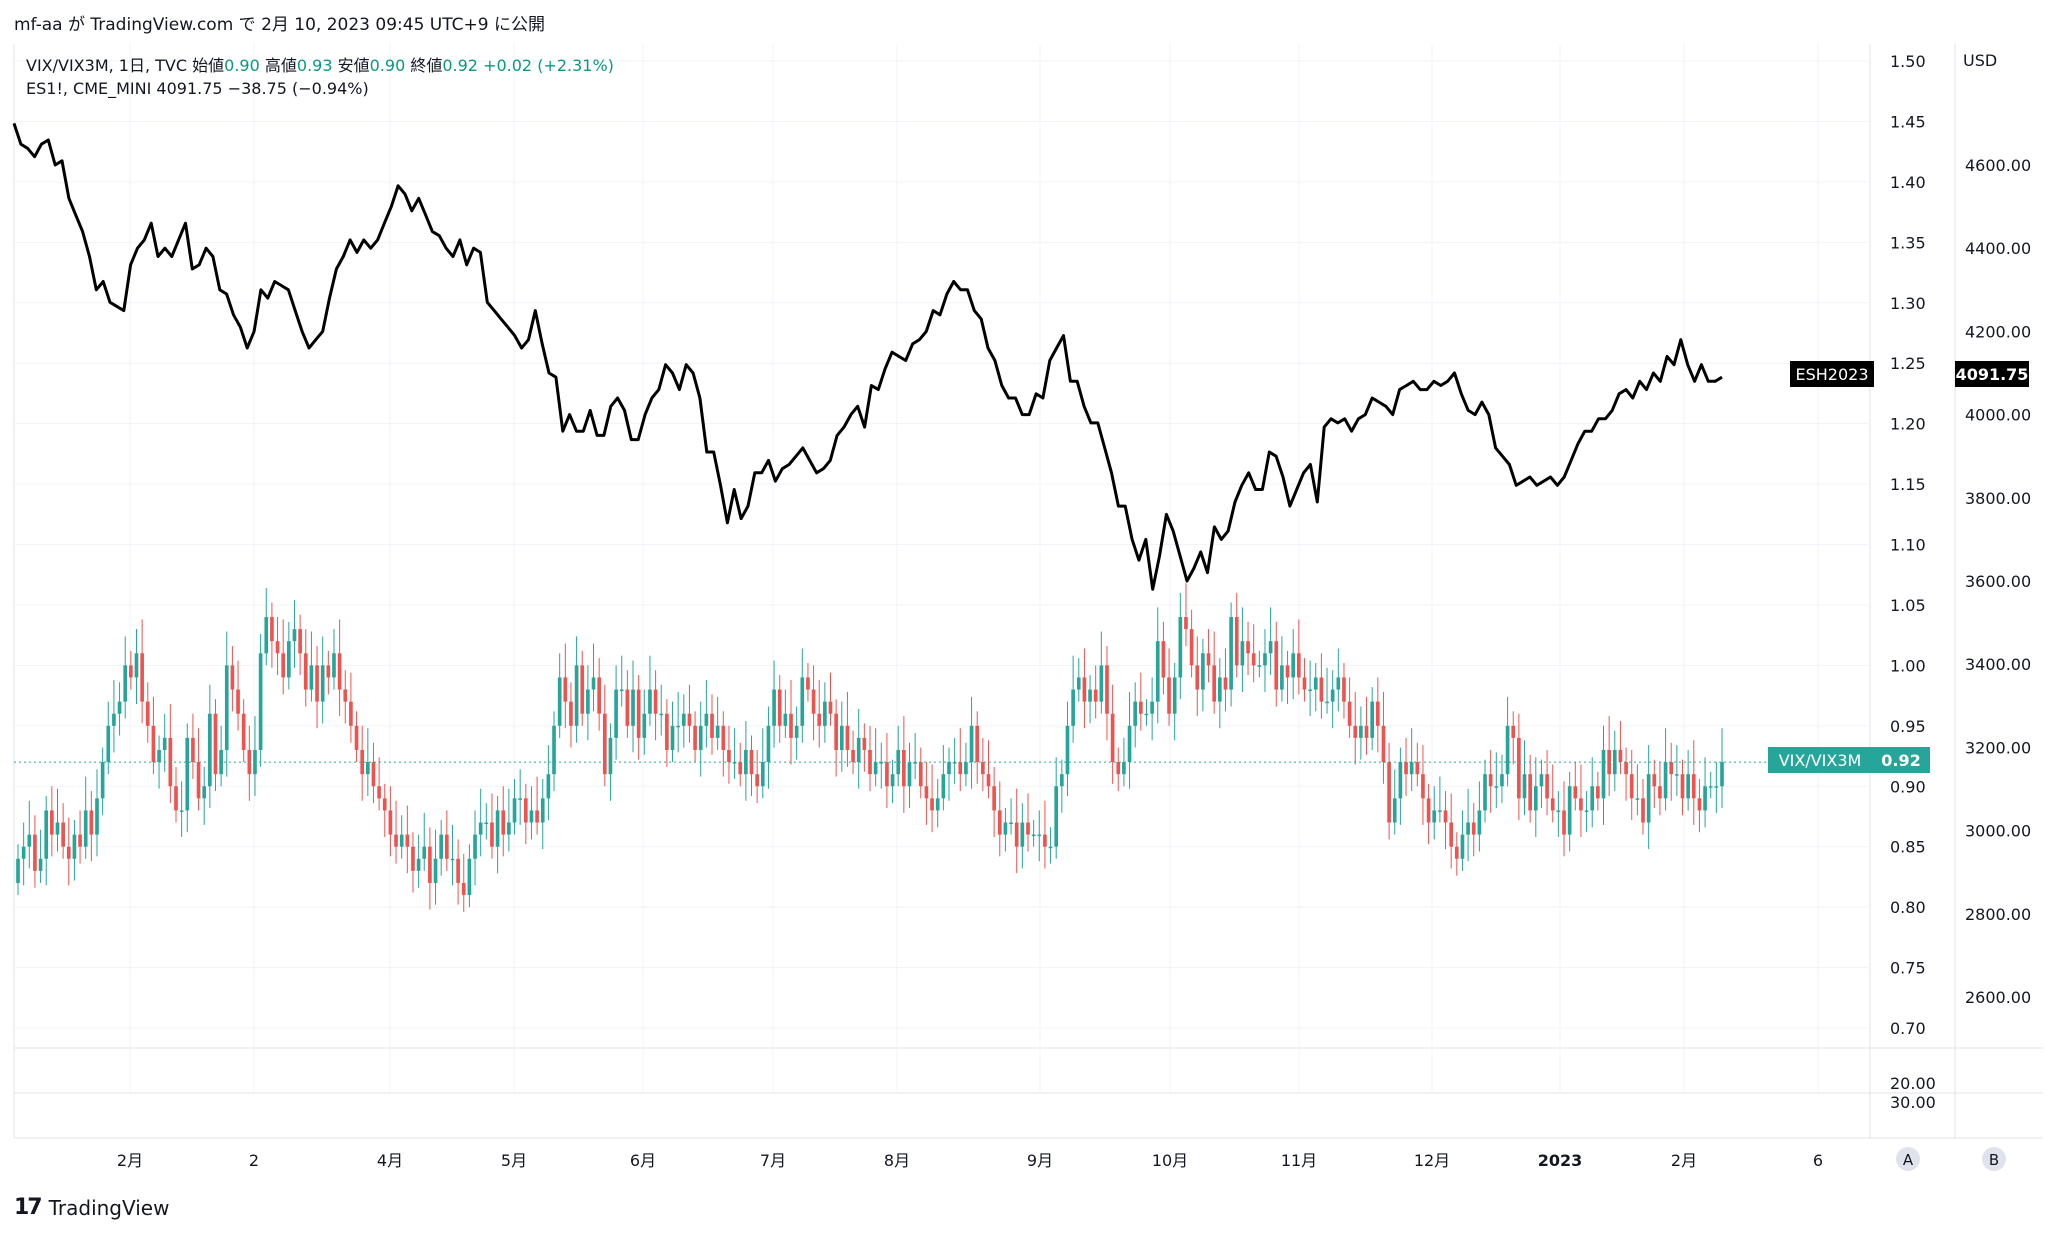 This screenshot has height=1233, width=2057. I want to click on lower-pane-tick: 30.00, so click(1913, 1102).